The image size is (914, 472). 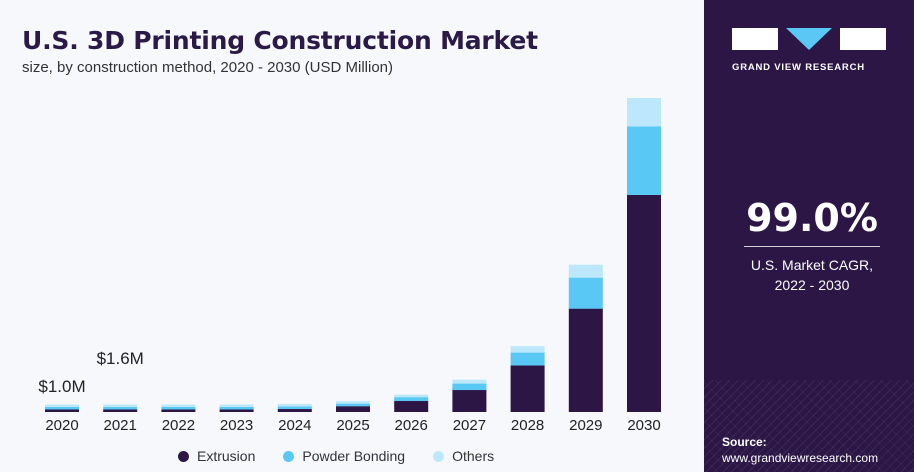 What do you see at coordinates (644, 303) in the screenshot?
I see `bar-extrusion-2030` at bounding box center [644, 303].